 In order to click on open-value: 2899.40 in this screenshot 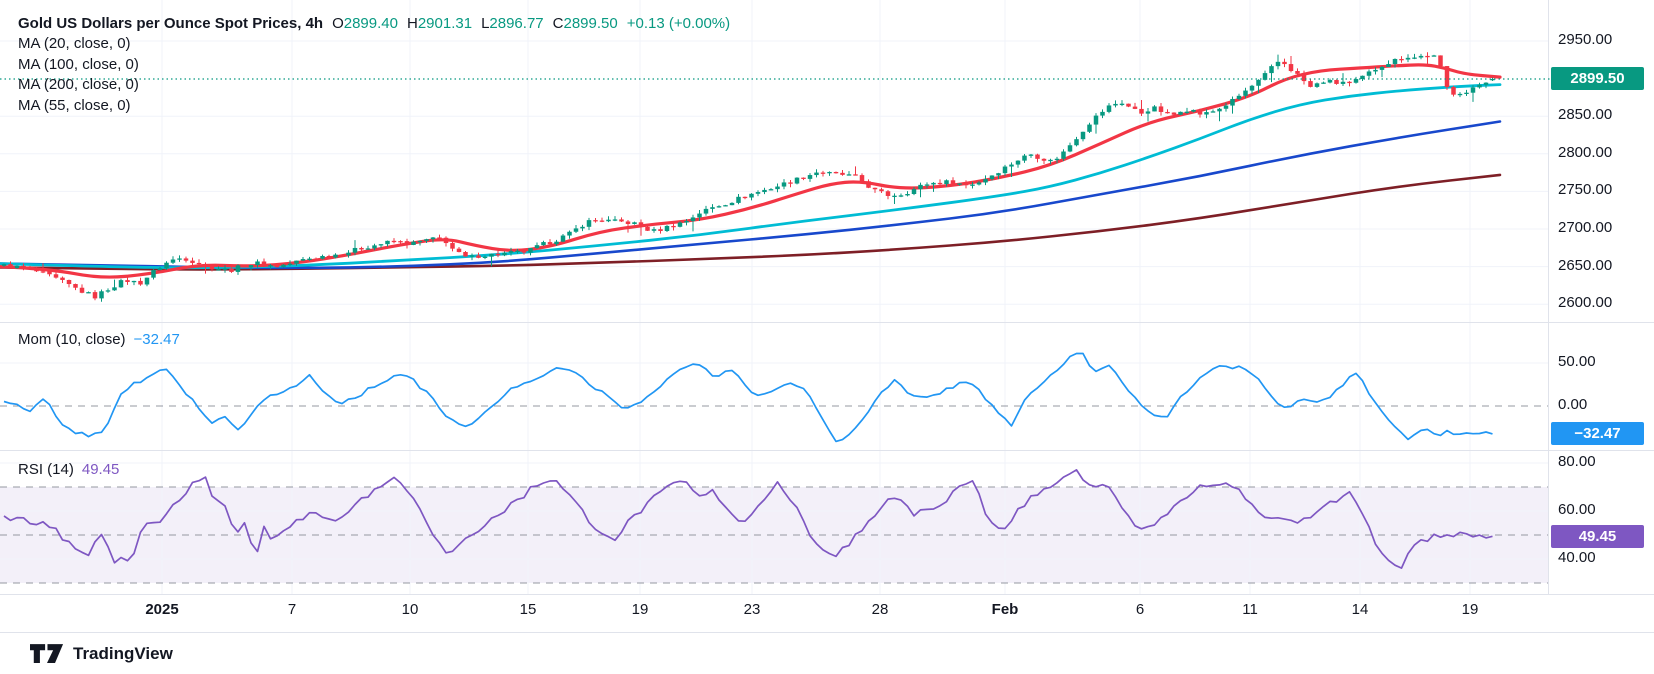, I will do `click(370, 23)`.